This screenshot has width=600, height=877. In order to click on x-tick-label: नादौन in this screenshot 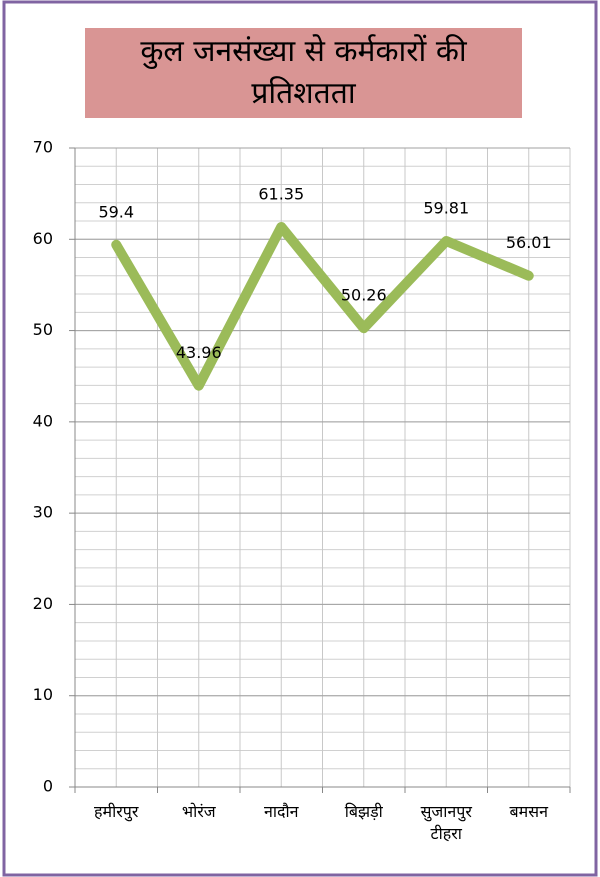, I will do `click(281, 811)`.